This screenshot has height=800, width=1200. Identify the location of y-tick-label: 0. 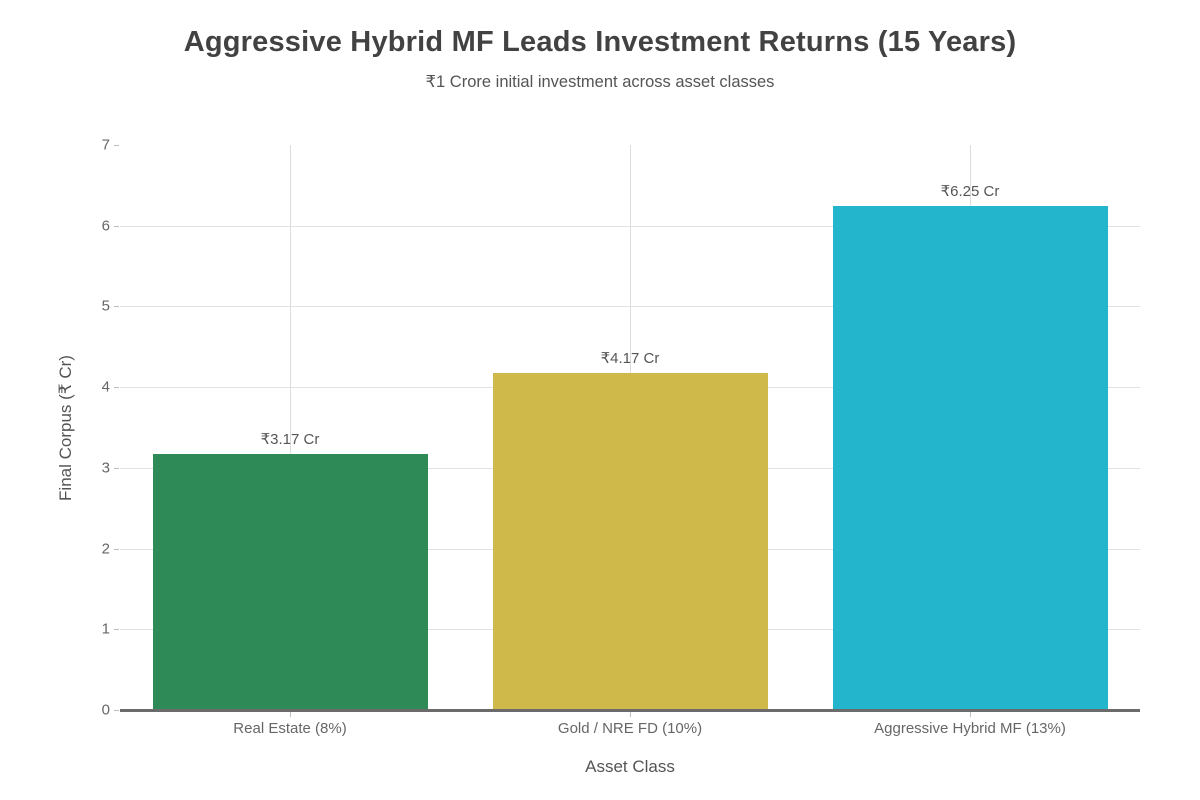
(105, 710).